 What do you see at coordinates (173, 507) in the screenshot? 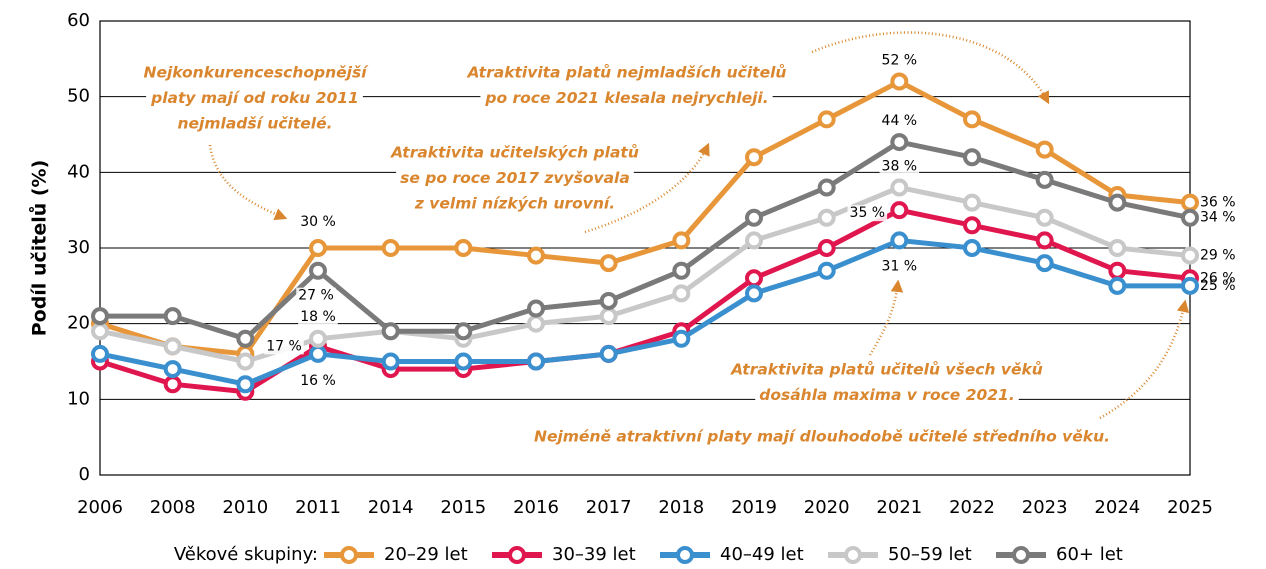
I see `x-tick-label: 2008` at bounding box center [173, 507].